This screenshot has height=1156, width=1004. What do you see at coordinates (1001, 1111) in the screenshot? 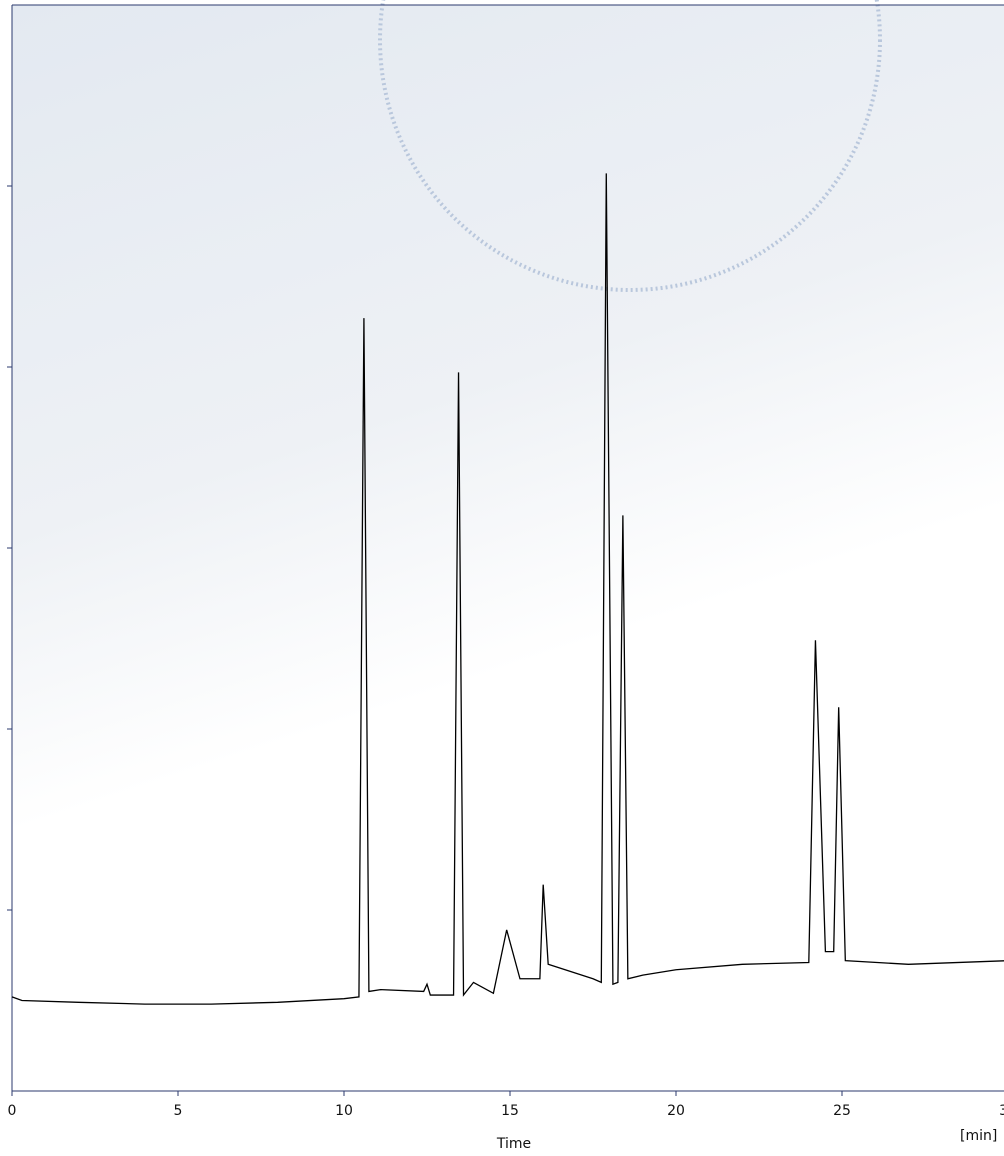
I see `x-tick-label: 30` at bounding box center [1001, 1111].